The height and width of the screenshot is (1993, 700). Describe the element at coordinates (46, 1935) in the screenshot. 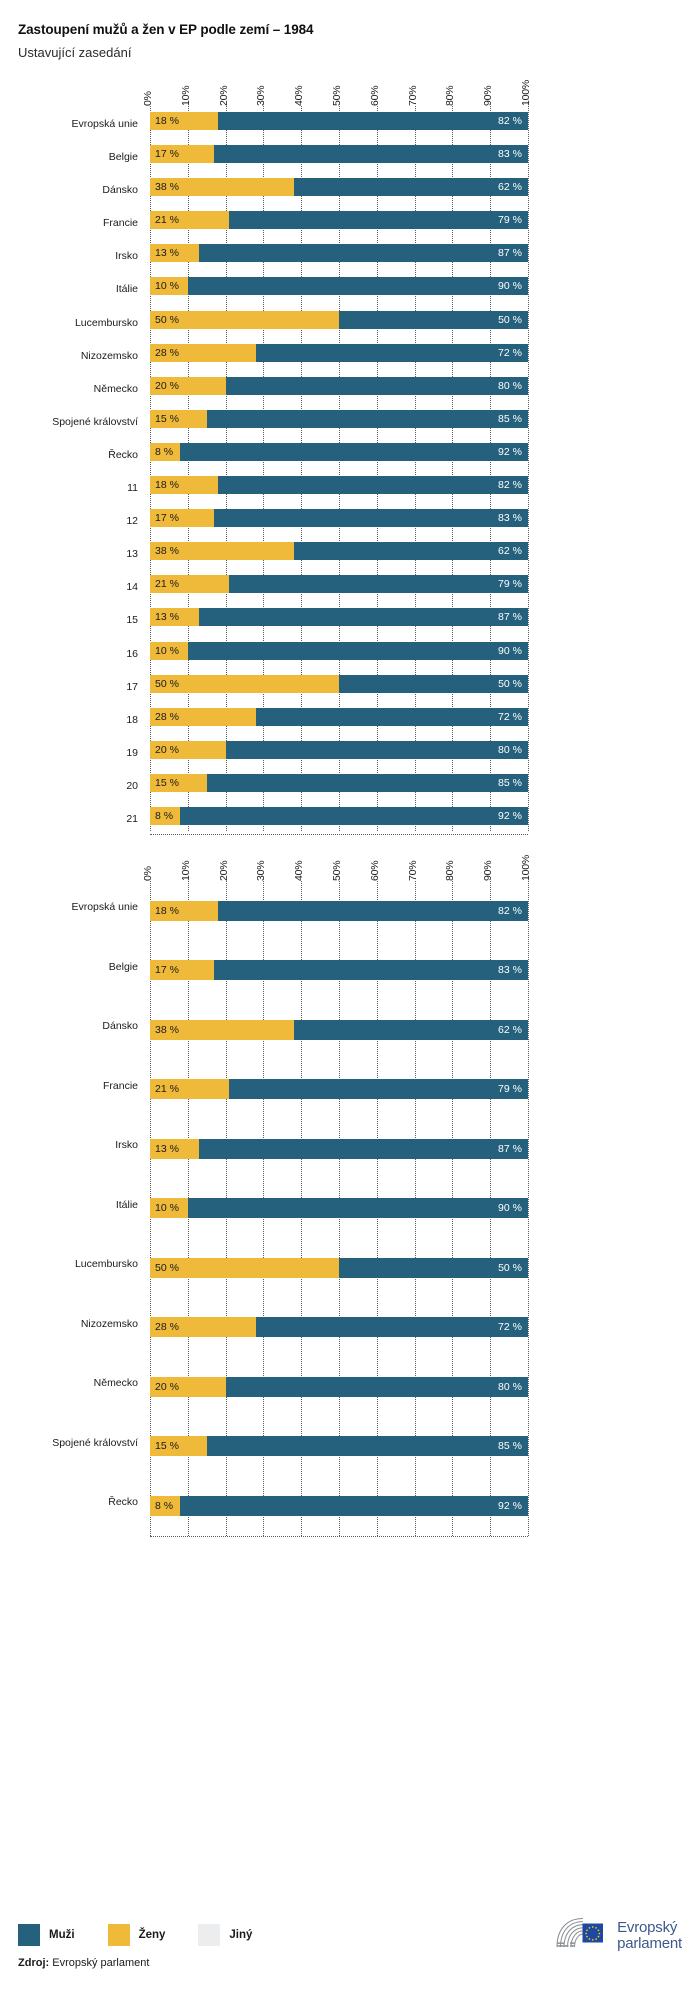

I see `legend-item: Muži` at that location.